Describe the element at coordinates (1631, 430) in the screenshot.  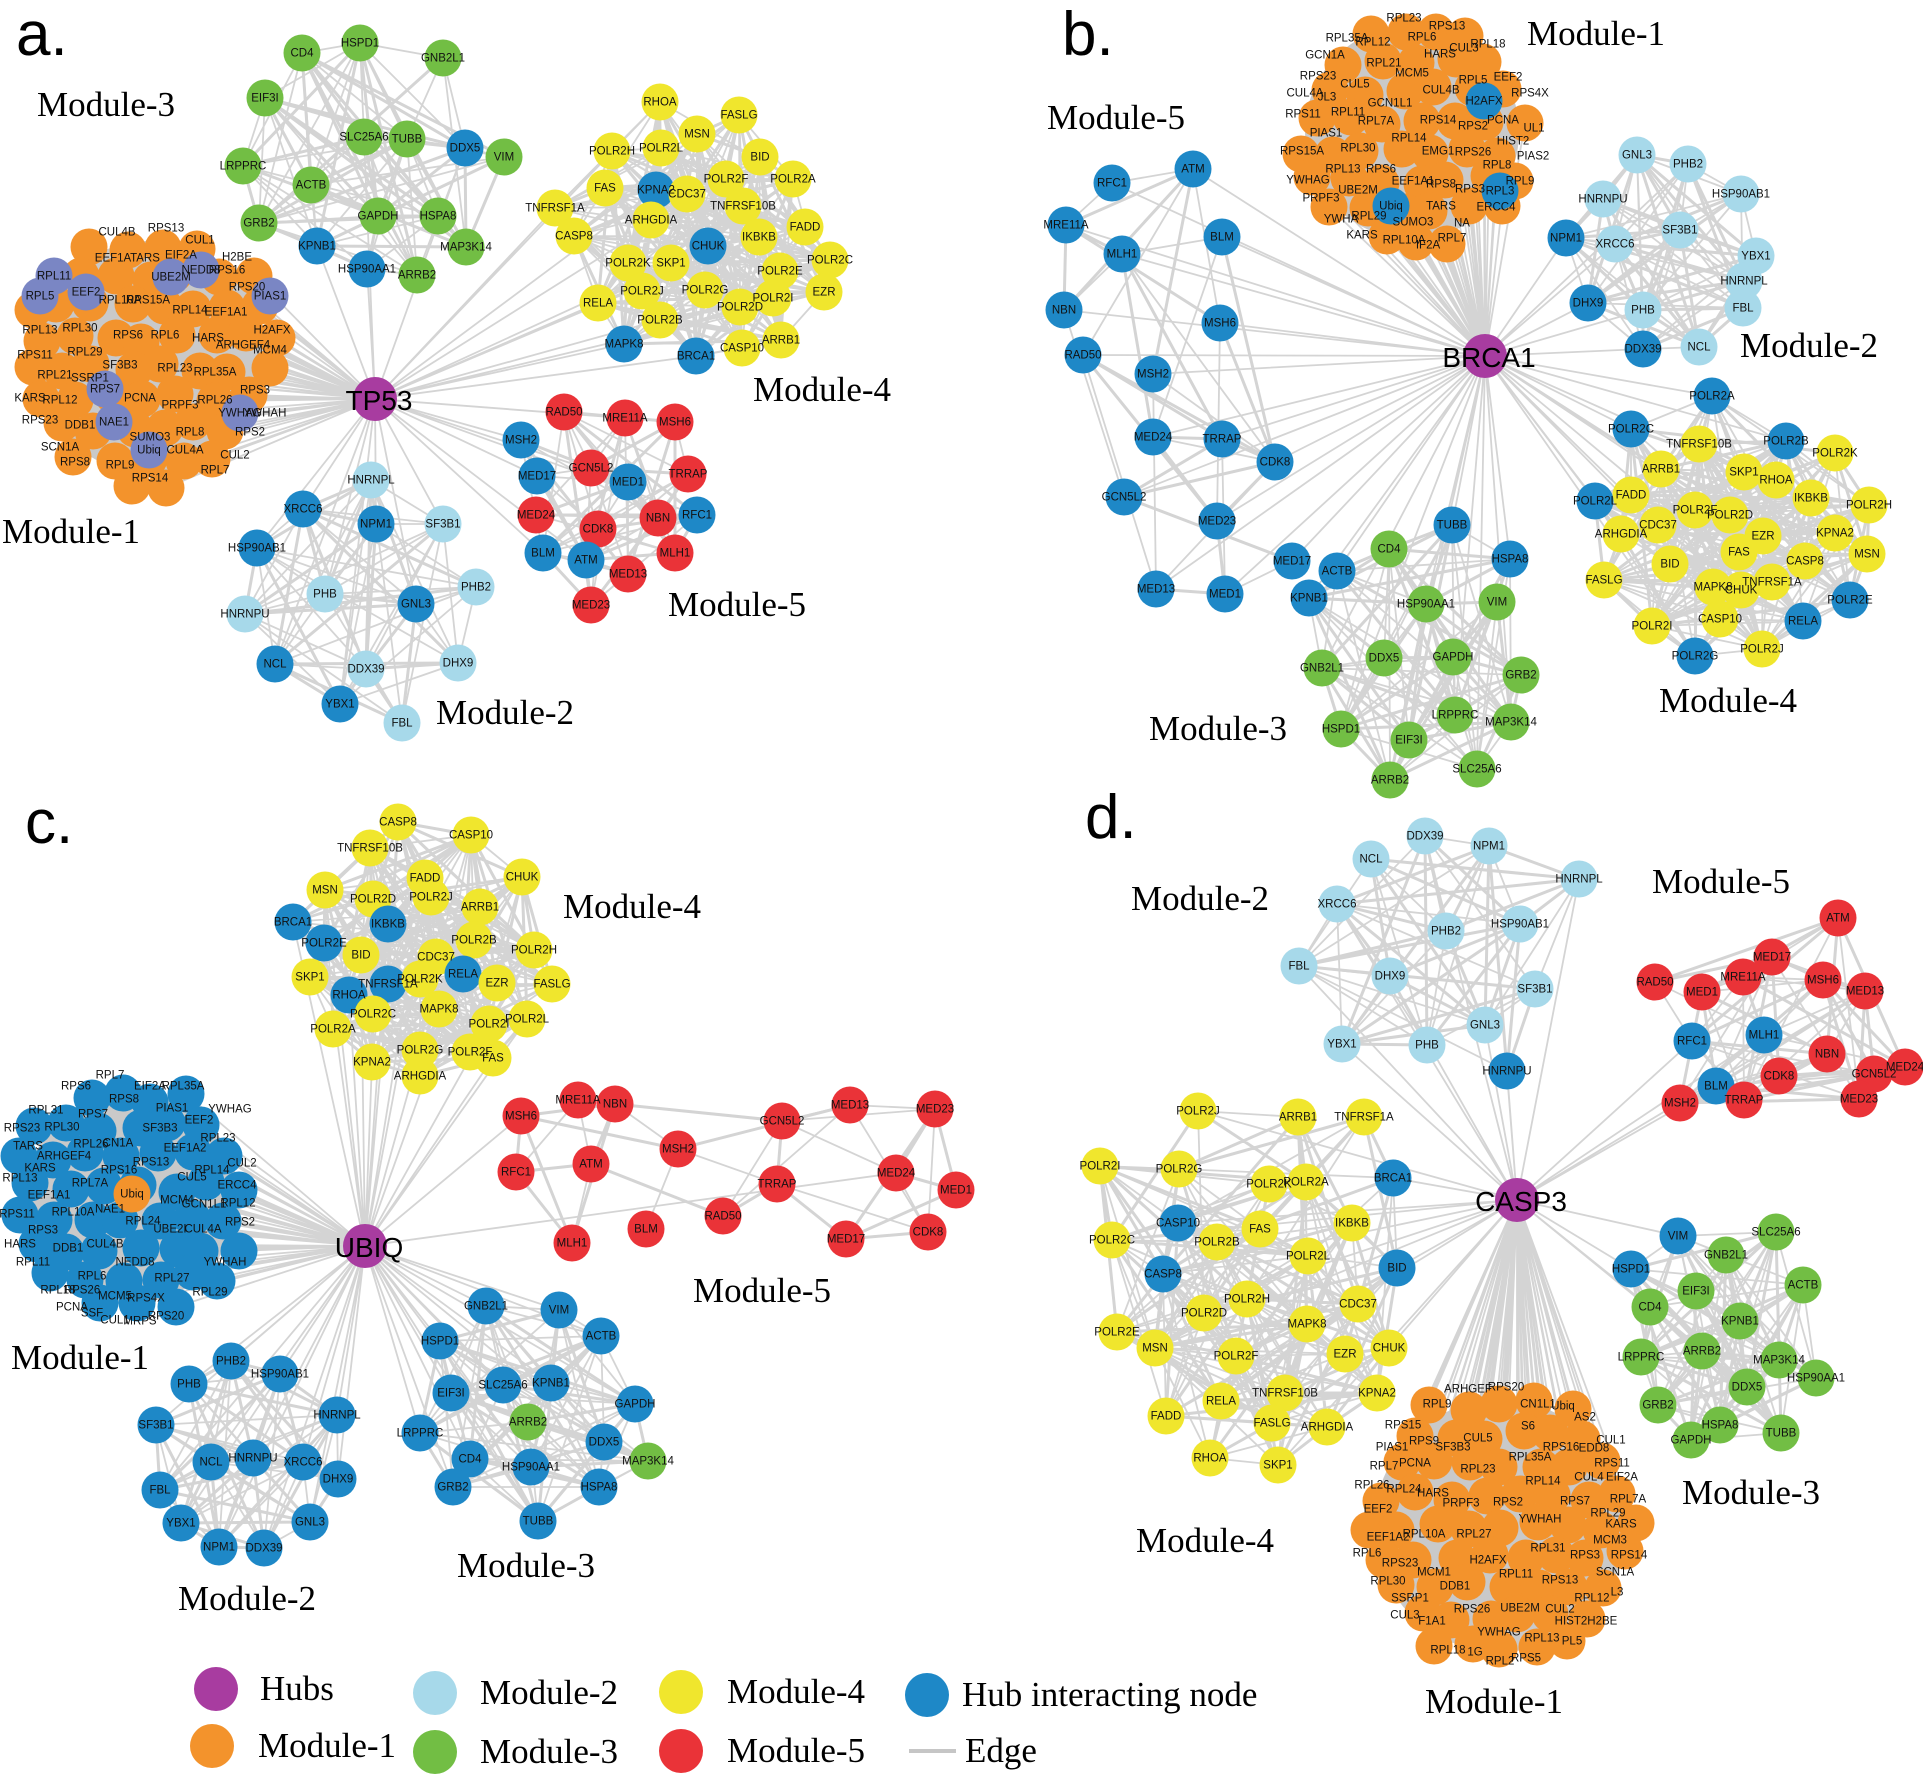
I see `svg-text: POLR2C` at that location.